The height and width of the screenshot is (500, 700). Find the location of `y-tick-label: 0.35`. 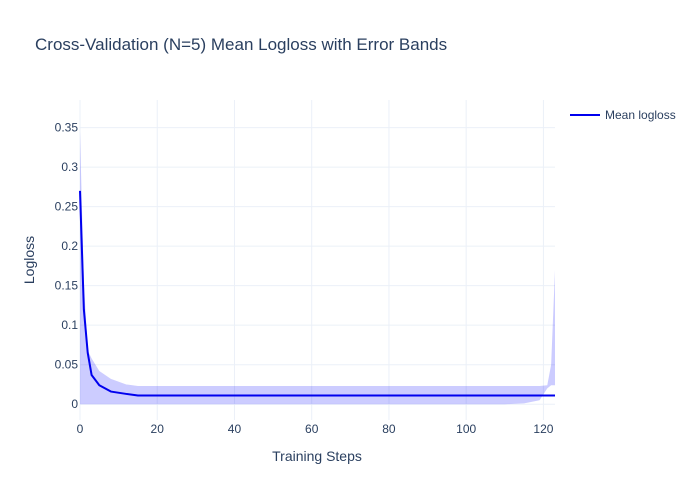

y-tick-label: 0.35 is located at coordinates (67, 128).